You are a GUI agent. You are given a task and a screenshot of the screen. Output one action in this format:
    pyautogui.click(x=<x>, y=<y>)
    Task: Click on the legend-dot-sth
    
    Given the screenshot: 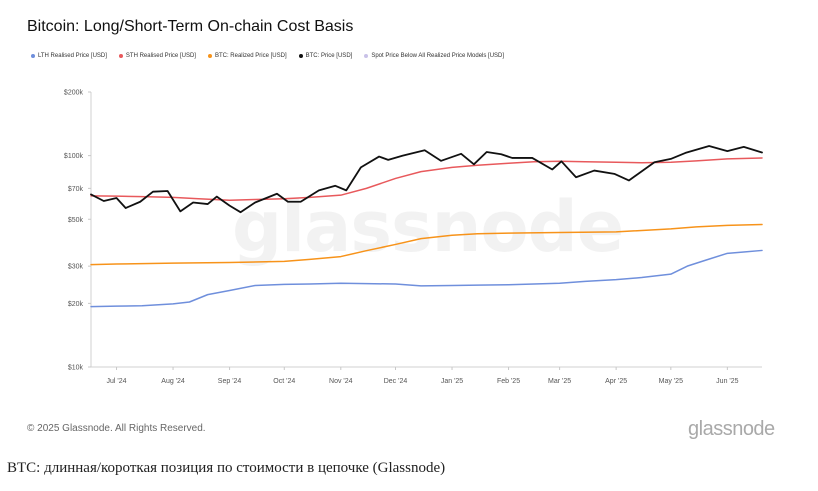 What is the action you would take?
    pyautogui.click(x=120, y=56)
    